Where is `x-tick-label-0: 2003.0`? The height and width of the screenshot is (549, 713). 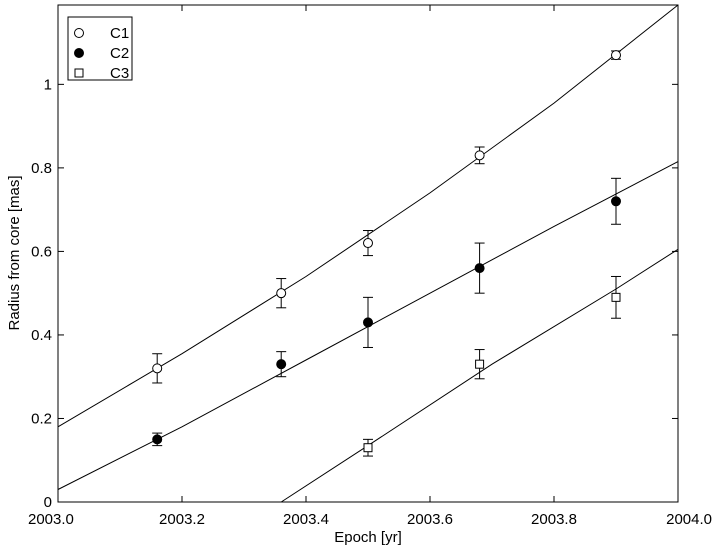 x-tick-label-0: 2003.0 is located at coordinates (51, 519).